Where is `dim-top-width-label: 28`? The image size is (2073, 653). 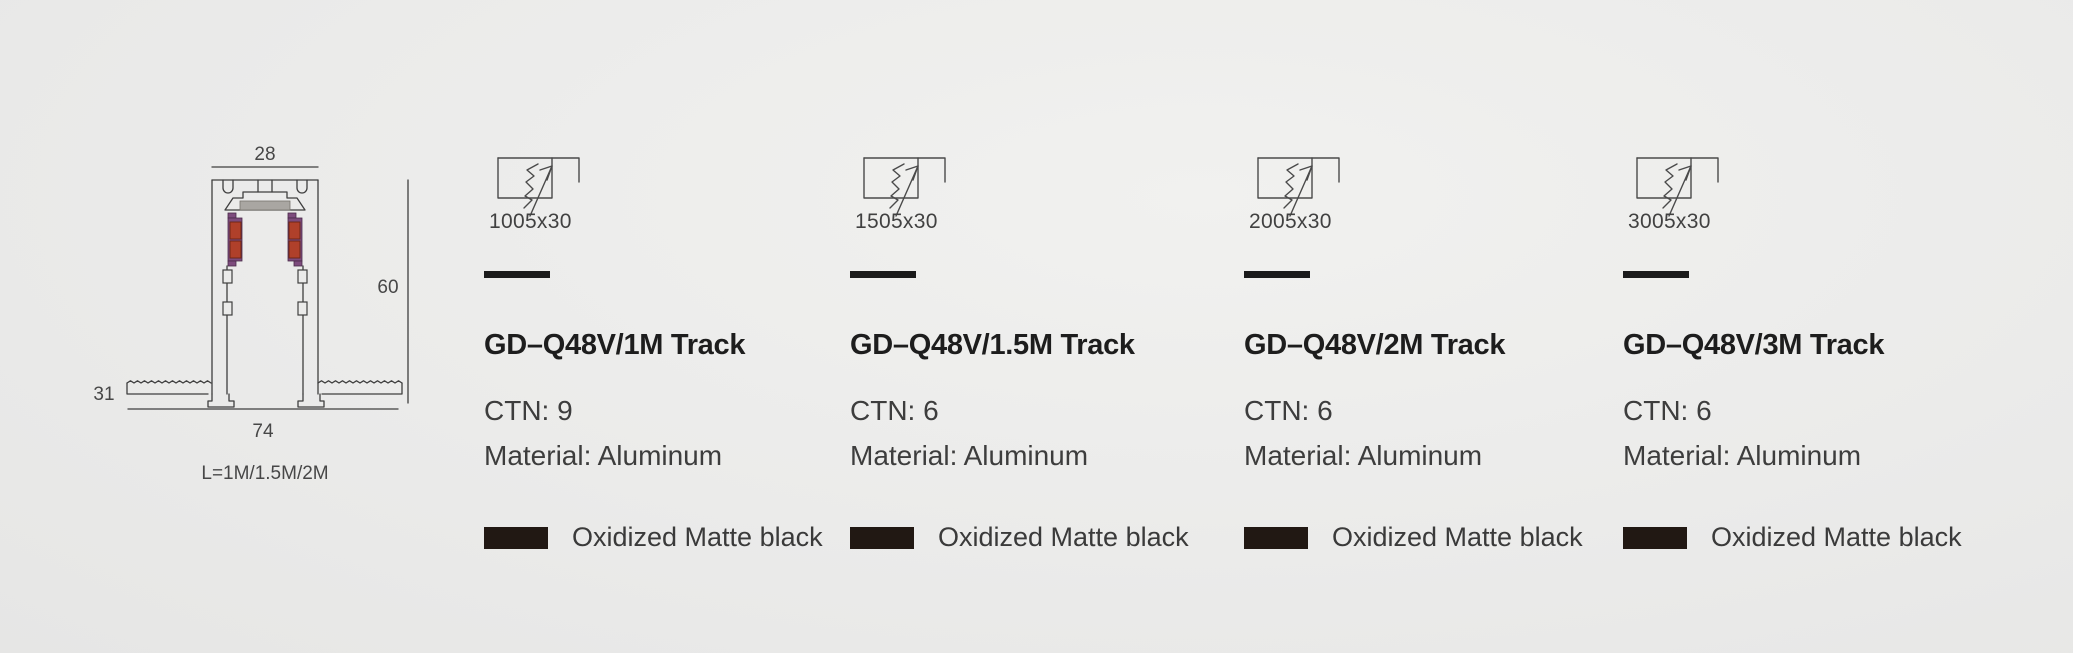 dim-top-width-label: 28 is located at coordinates (264, 154).